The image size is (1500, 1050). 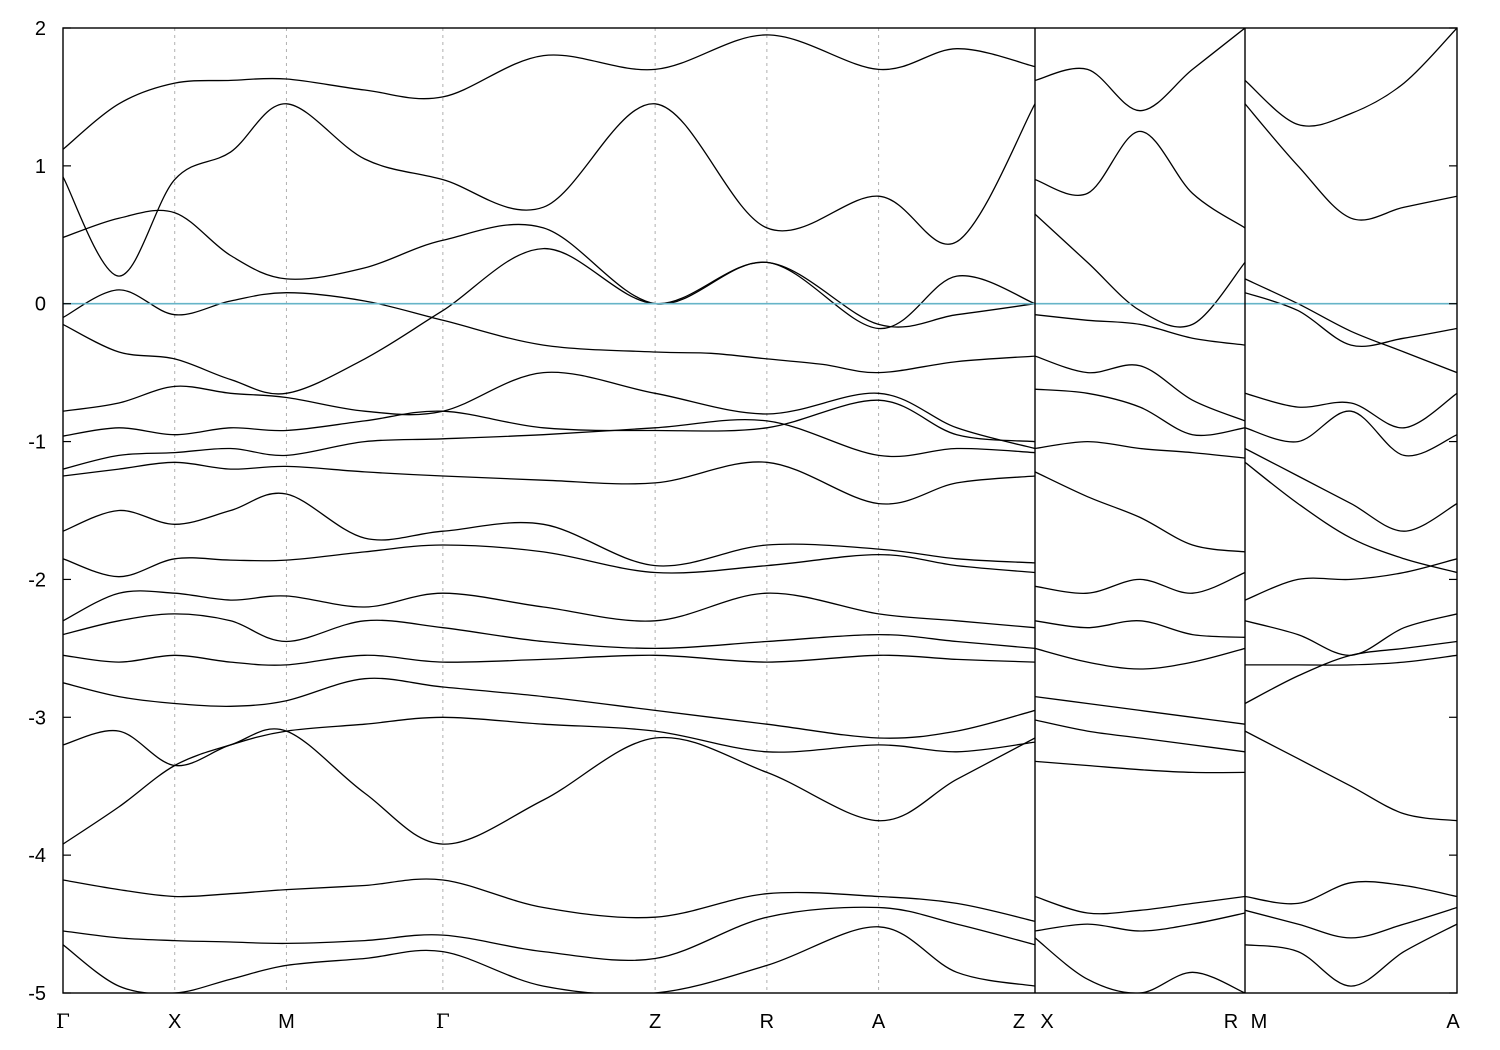 I want to click on segment-separators, so click(x=1140, y=510).